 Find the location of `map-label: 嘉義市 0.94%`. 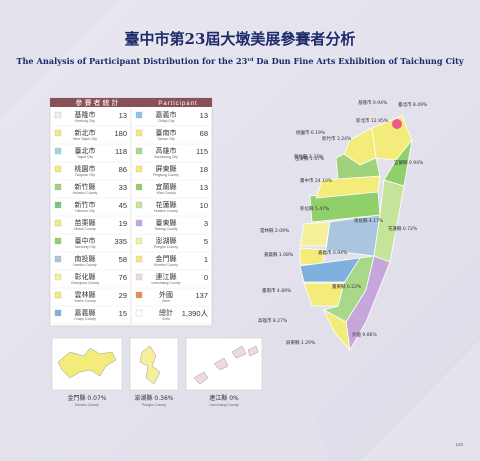

map-label: 嘉義市 0.94% is located at coordinates (333, 252).